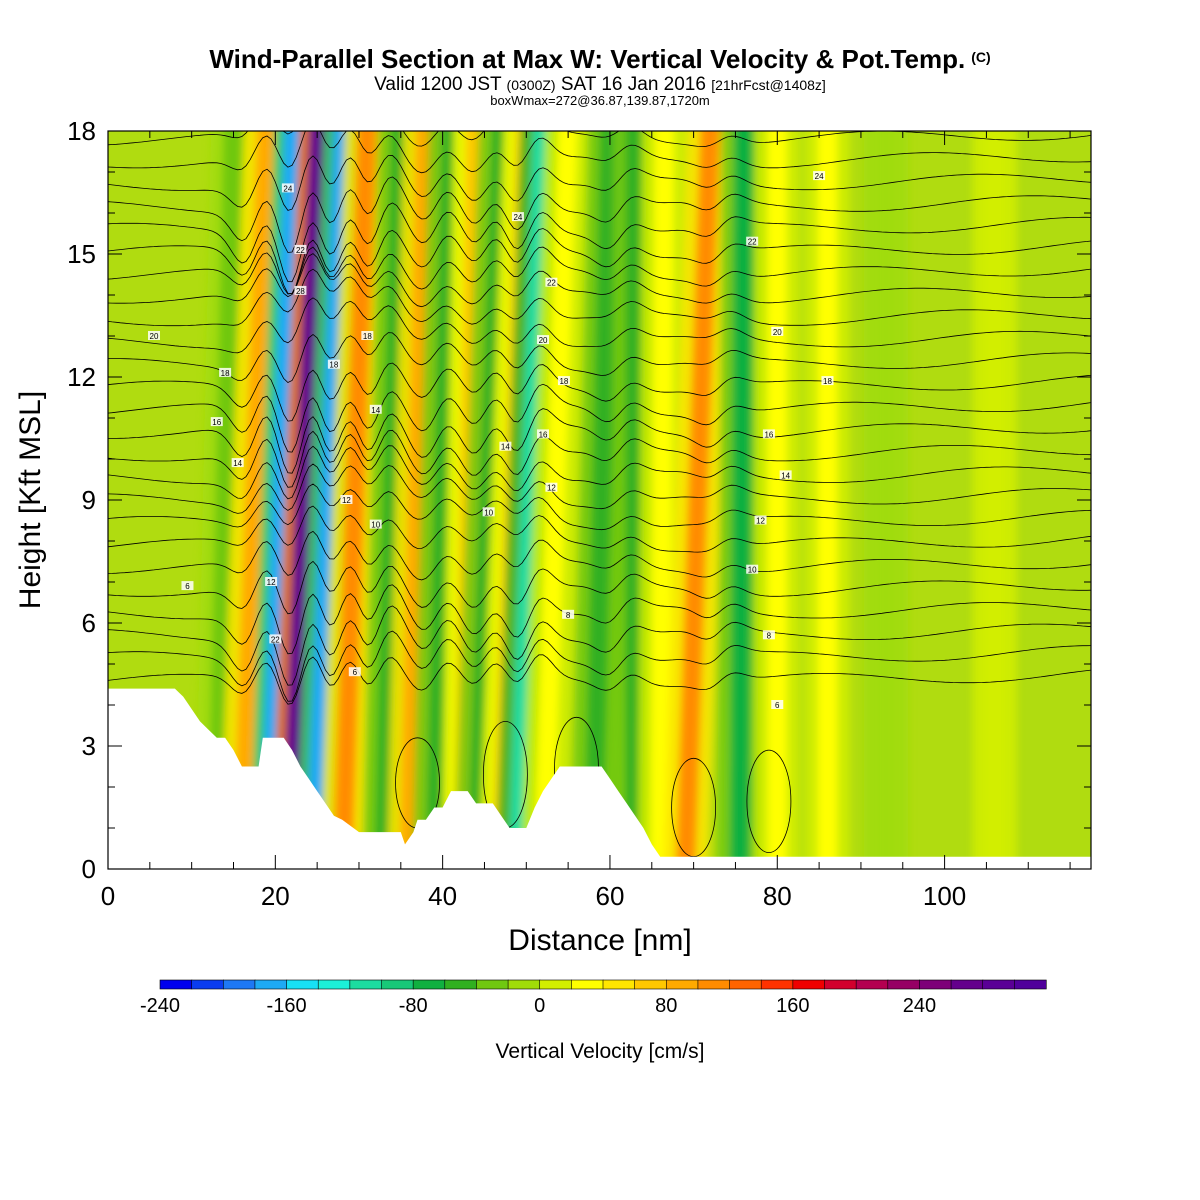  What do you see at coordinates (944, 896) in the screenshot?
I see `x-tick-label: 100` at bounding box center [944, 896].